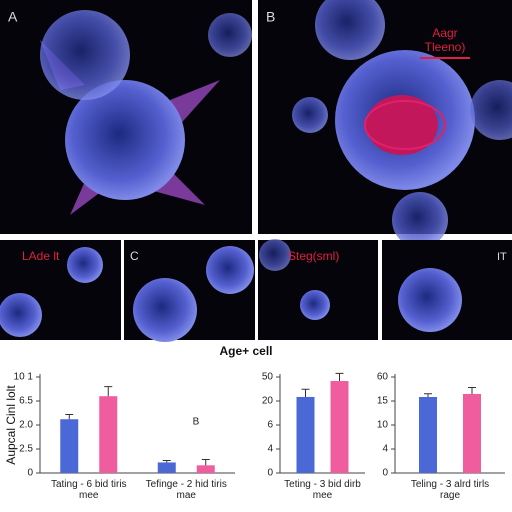  What do you see at coordinates (26, 449) in the screenshot?
I see `y-tick-label: 2.5` at bounding box center [26, 449].